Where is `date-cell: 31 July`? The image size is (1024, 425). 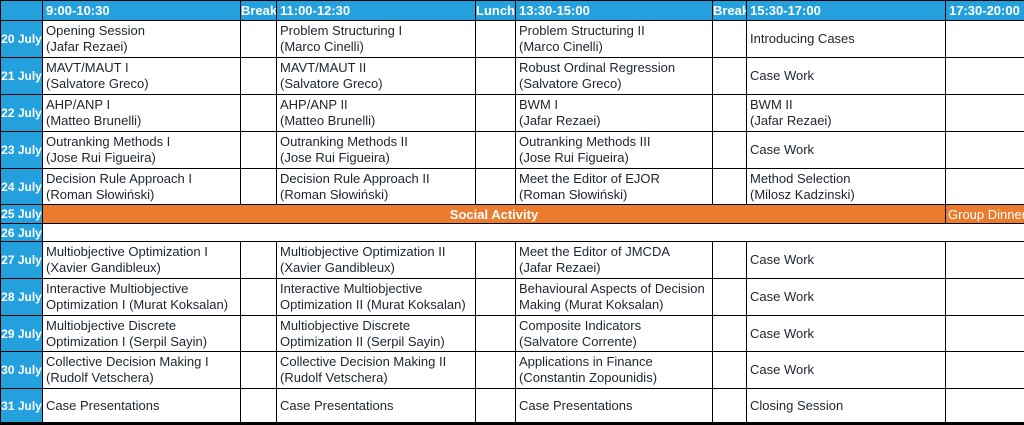 date-cell: 31 July is located at coordinates (22, 406).